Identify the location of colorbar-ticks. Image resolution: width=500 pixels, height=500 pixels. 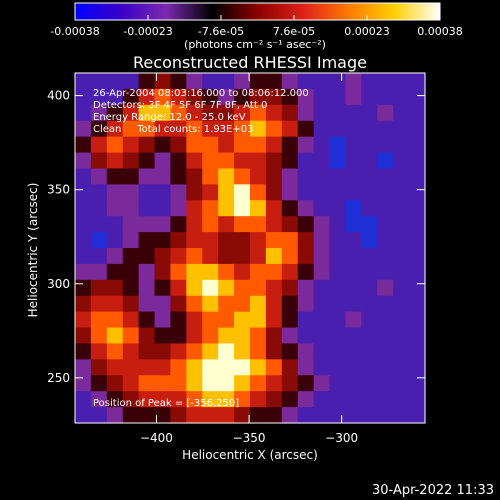
(257, 17).